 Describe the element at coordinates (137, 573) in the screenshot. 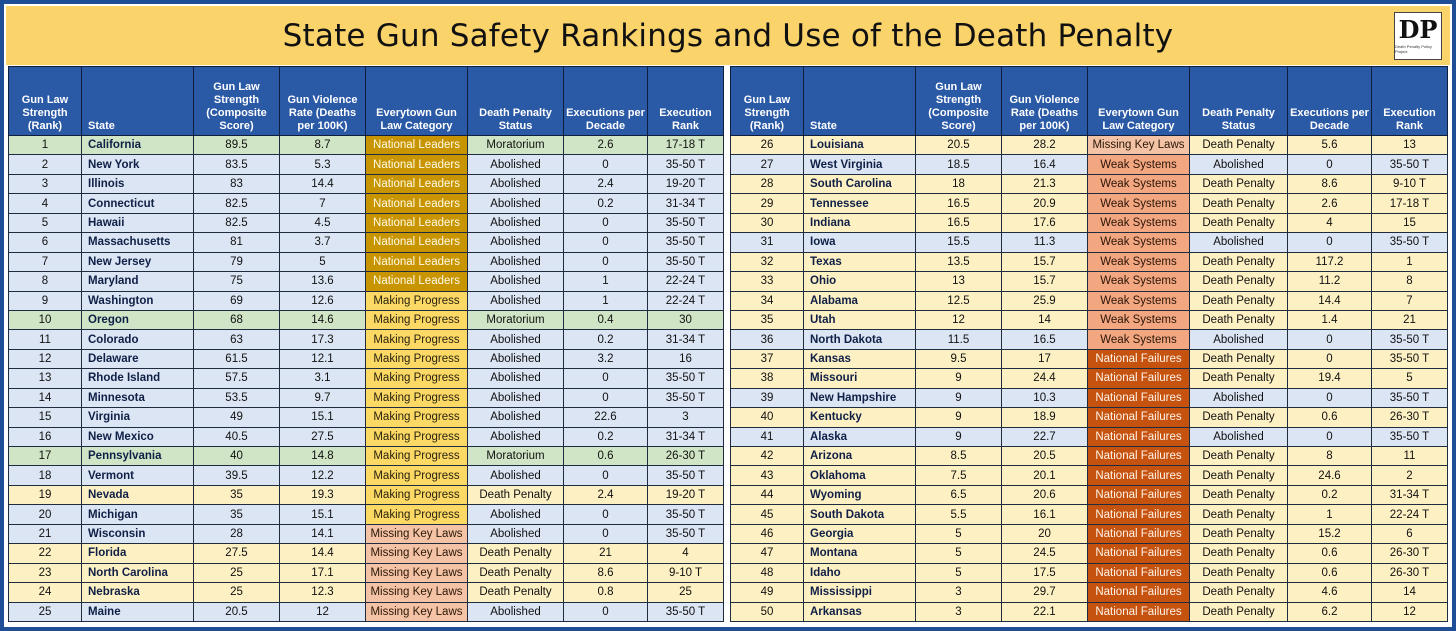

I see `state-cell: North Carolina` at that location.